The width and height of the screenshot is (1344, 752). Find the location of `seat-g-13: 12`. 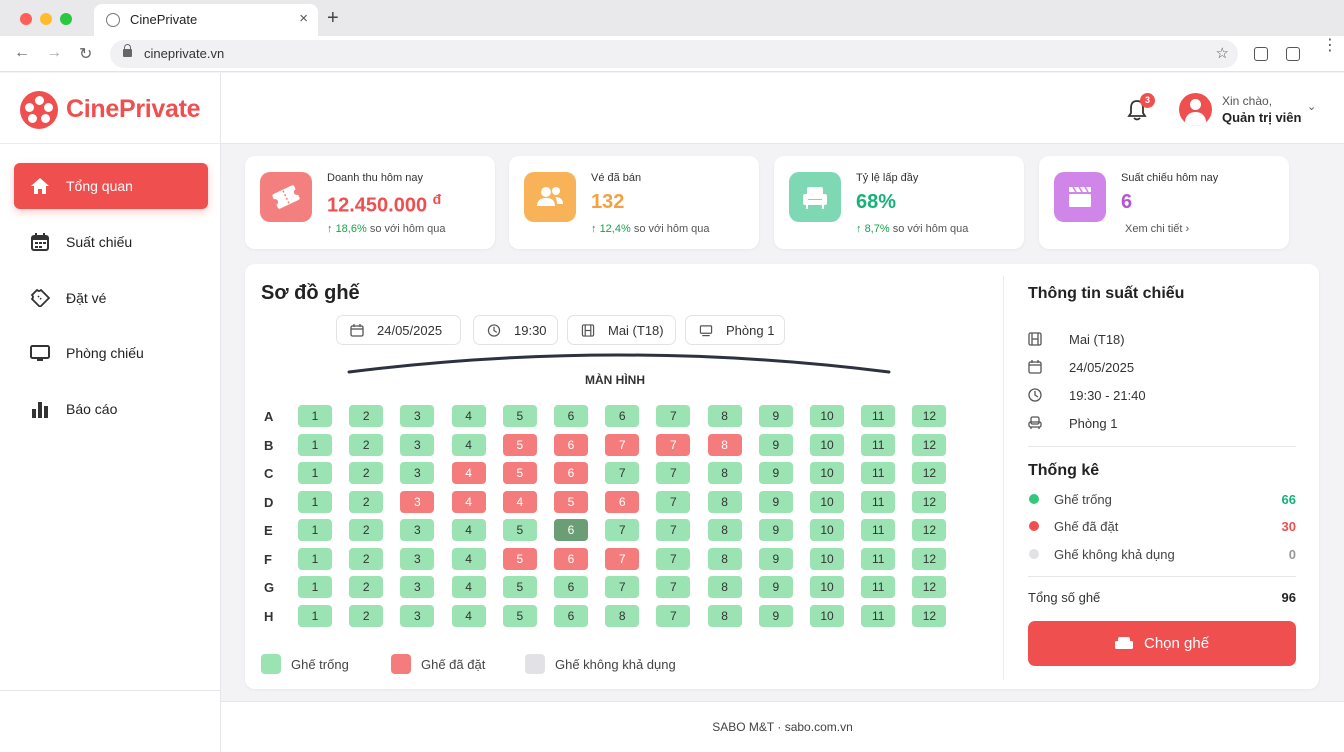

seat-g-13: 12 is located at coordinates (929, 587).